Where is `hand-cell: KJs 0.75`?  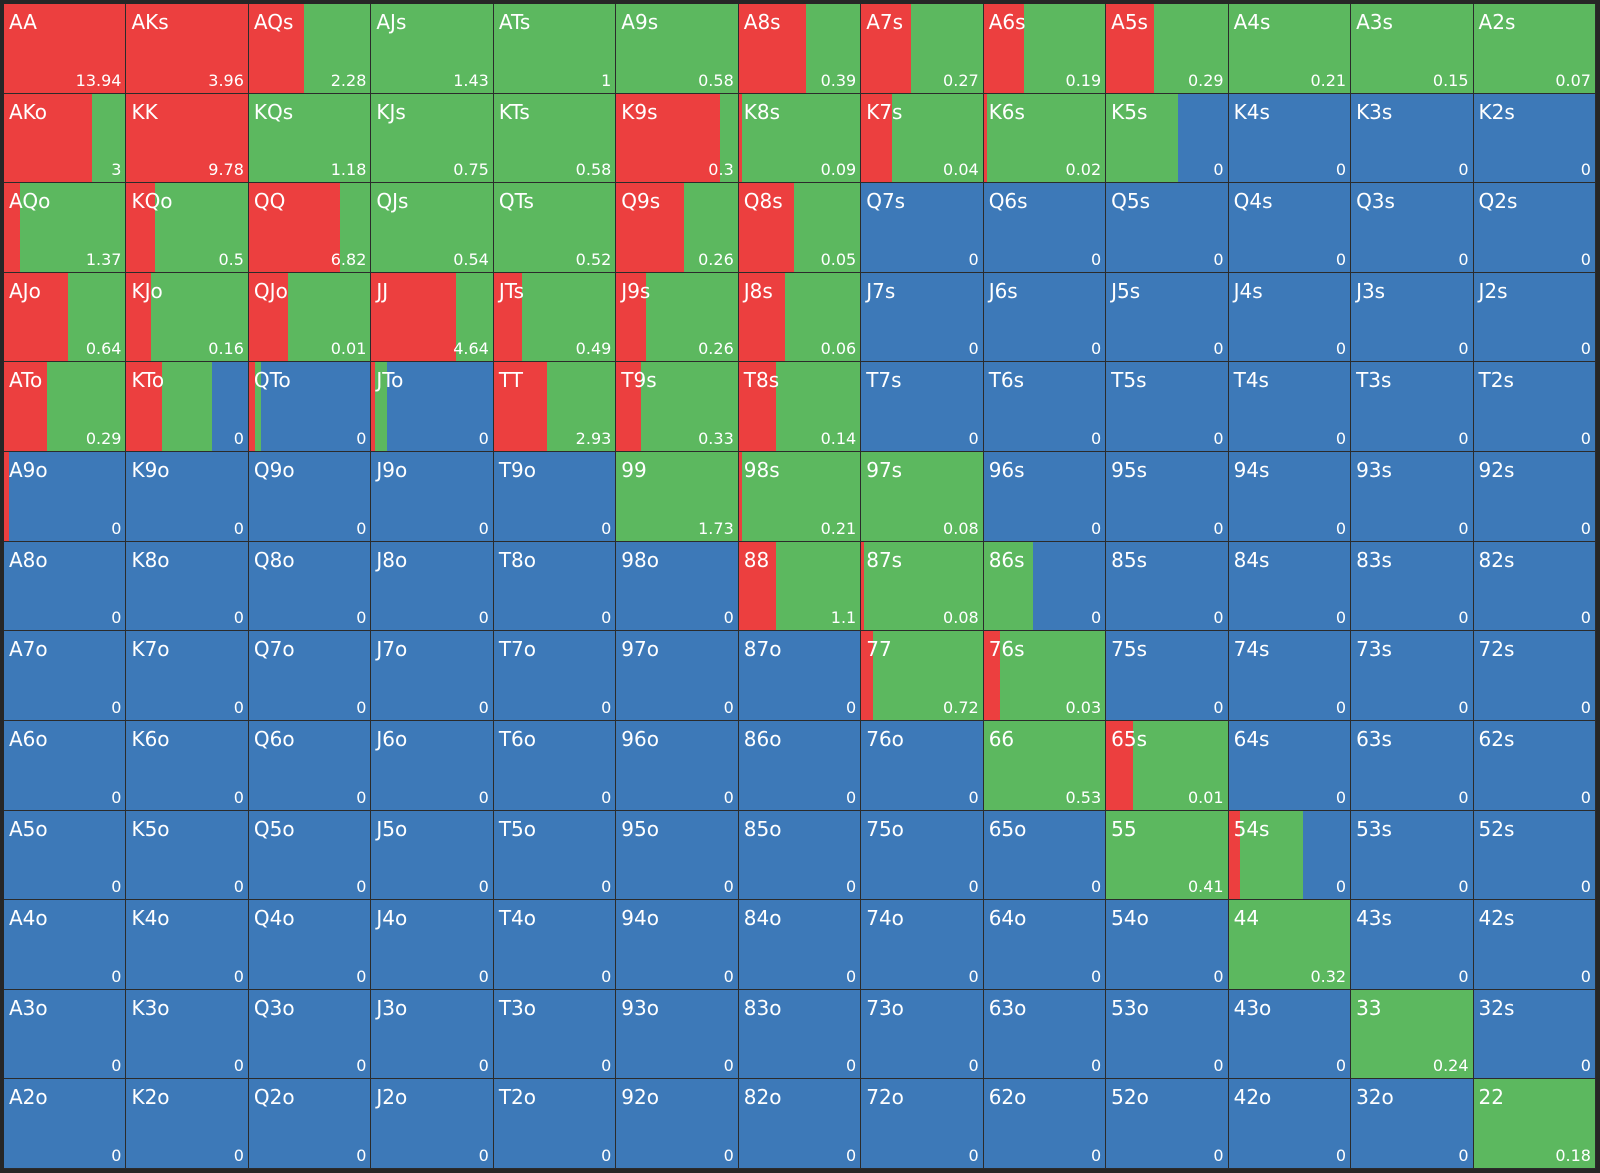
hand-cell: KJs 0.75 is located at coordinates (432, 138).